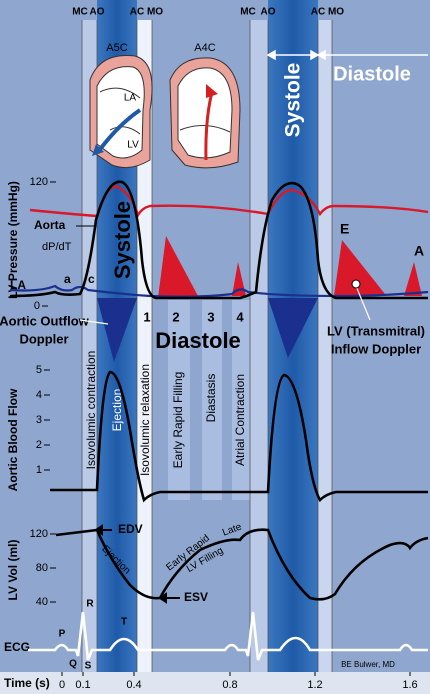 Image resolution: width=430 pixels, height=694 pixels. What do you see at coordinates (116, 48) in the screenshot?
I see `echo-view: A5C` at bounding box center [116, 48].